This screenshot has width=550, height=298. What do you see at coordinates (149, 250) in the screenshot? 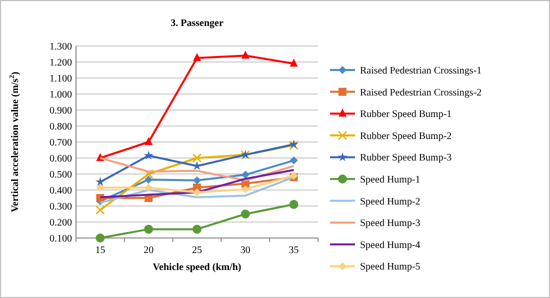
I see `x-tick-label: 20` at bounding box center [149, 250].